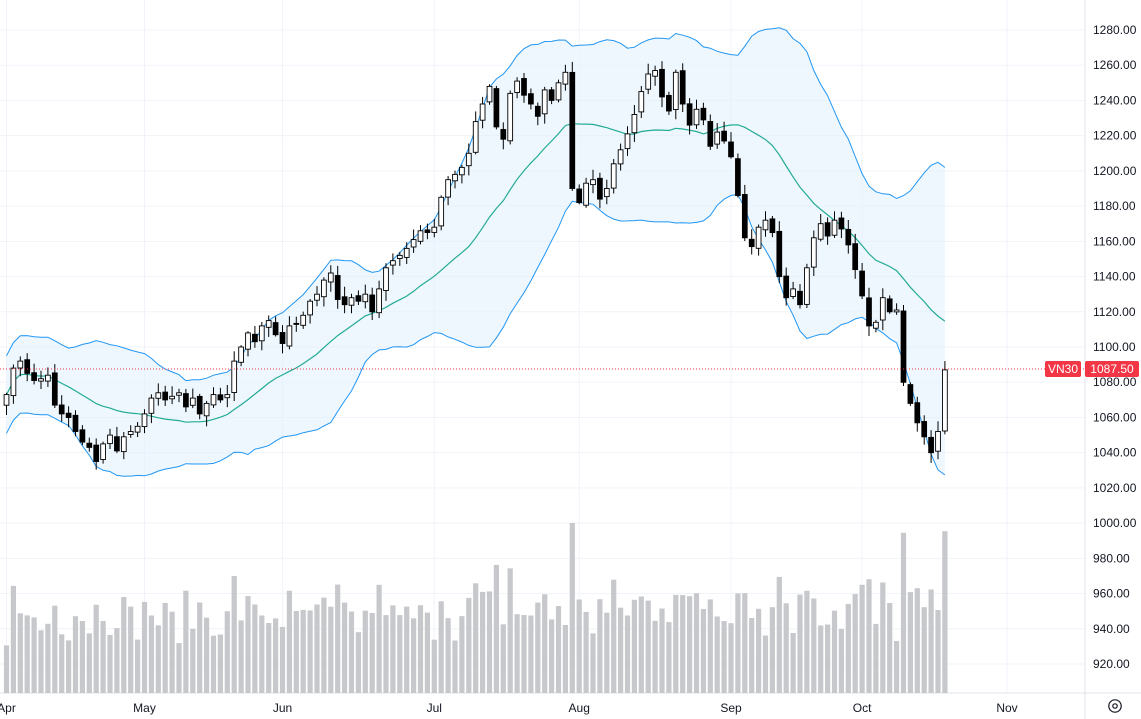 This screenshot has height=719, width=1141. What do you see at coordinates (1112, 369) in the screenshot?
I see `price-tag-text: 1087.50` at bounding box center [1112, 369].